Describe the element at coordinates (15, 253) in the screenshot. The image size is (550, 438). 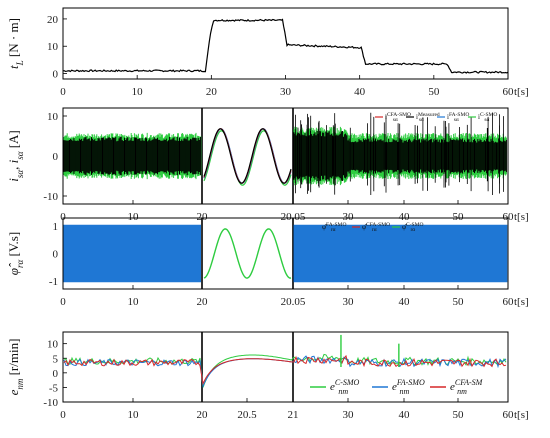
I see `y-axis-label: φ̂rα [V.s]` at that location.